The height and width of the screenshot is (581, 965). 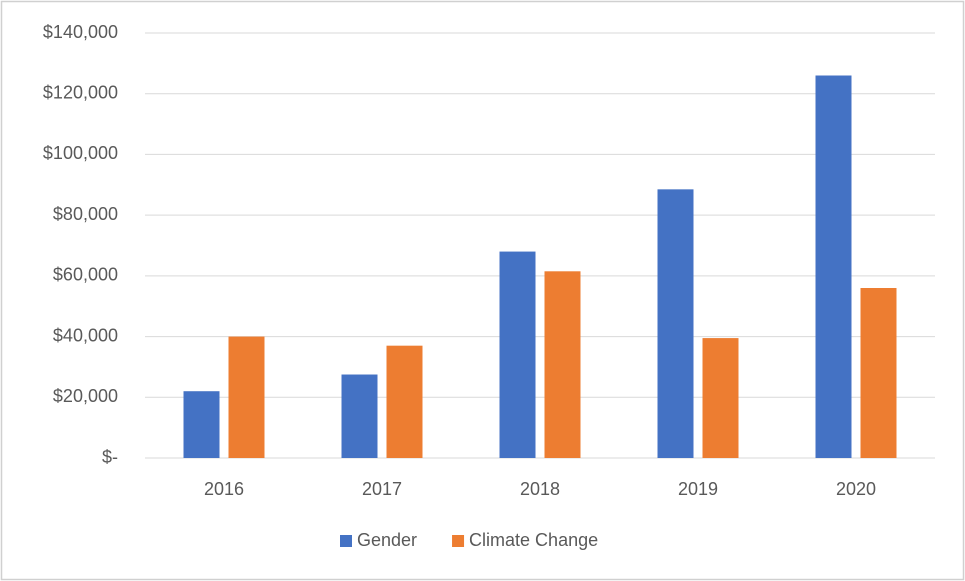 What do you see at coordinates (85, 275) in the screenshot?
I see `y-tick-label: $60,000` at bounding box center [85, 275].